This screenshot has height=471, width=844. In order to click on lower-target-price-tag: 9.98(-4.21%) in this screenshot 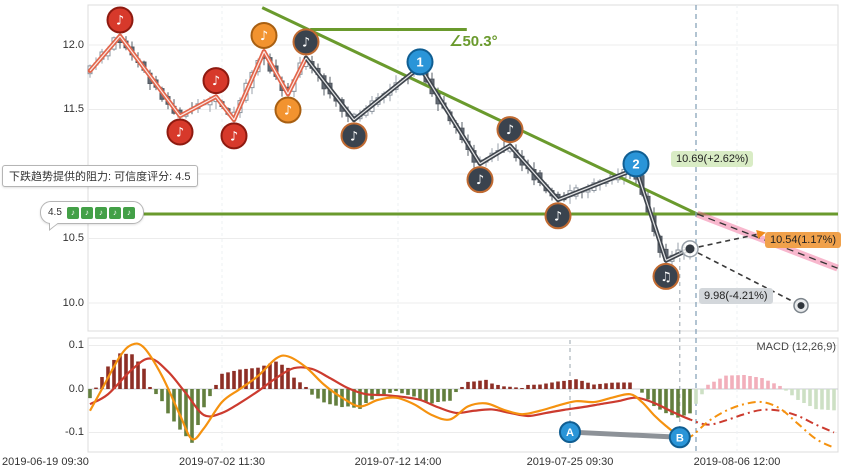, I will do `click(736, 296)`.